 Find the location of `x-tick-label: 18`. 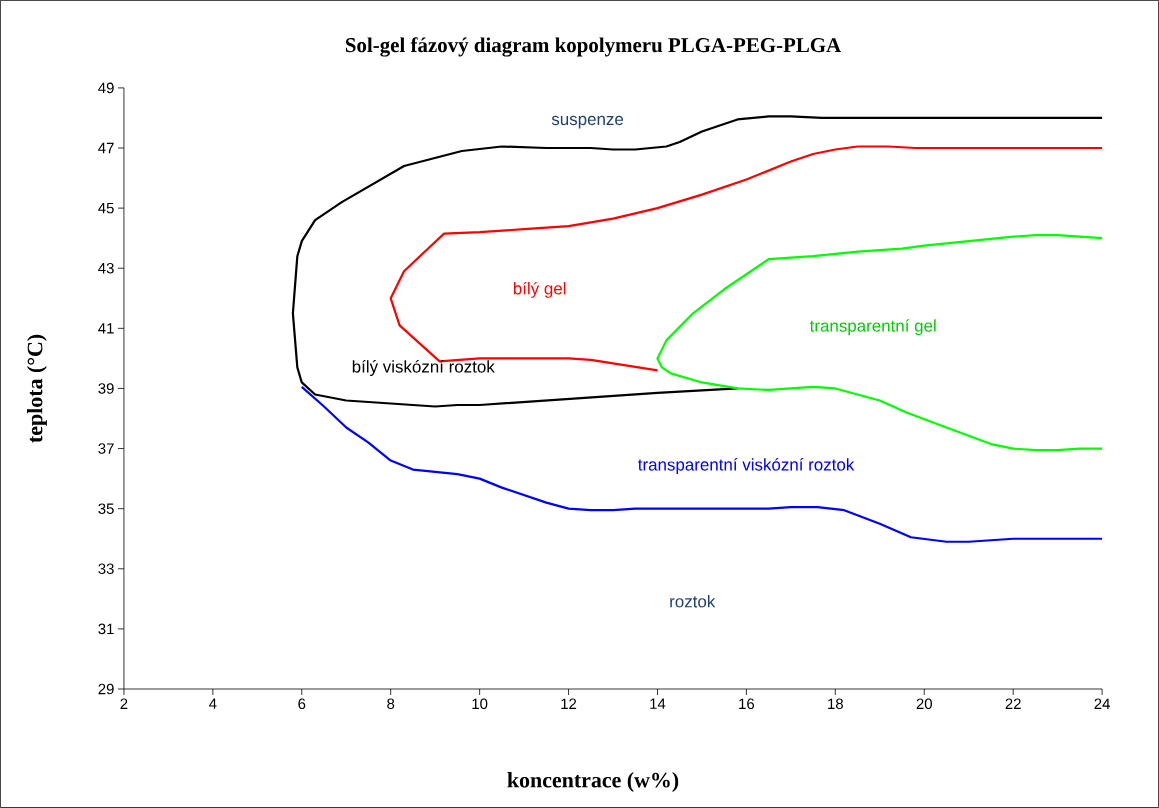

x-tick-label: 18 is located at coordinates (835, 704).